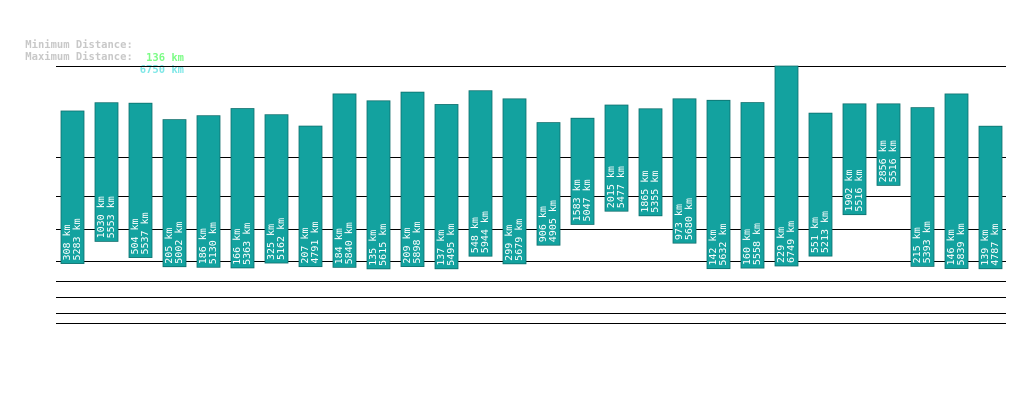  I want to click on bar-min-label-14: 299 km, so click(509, 243).